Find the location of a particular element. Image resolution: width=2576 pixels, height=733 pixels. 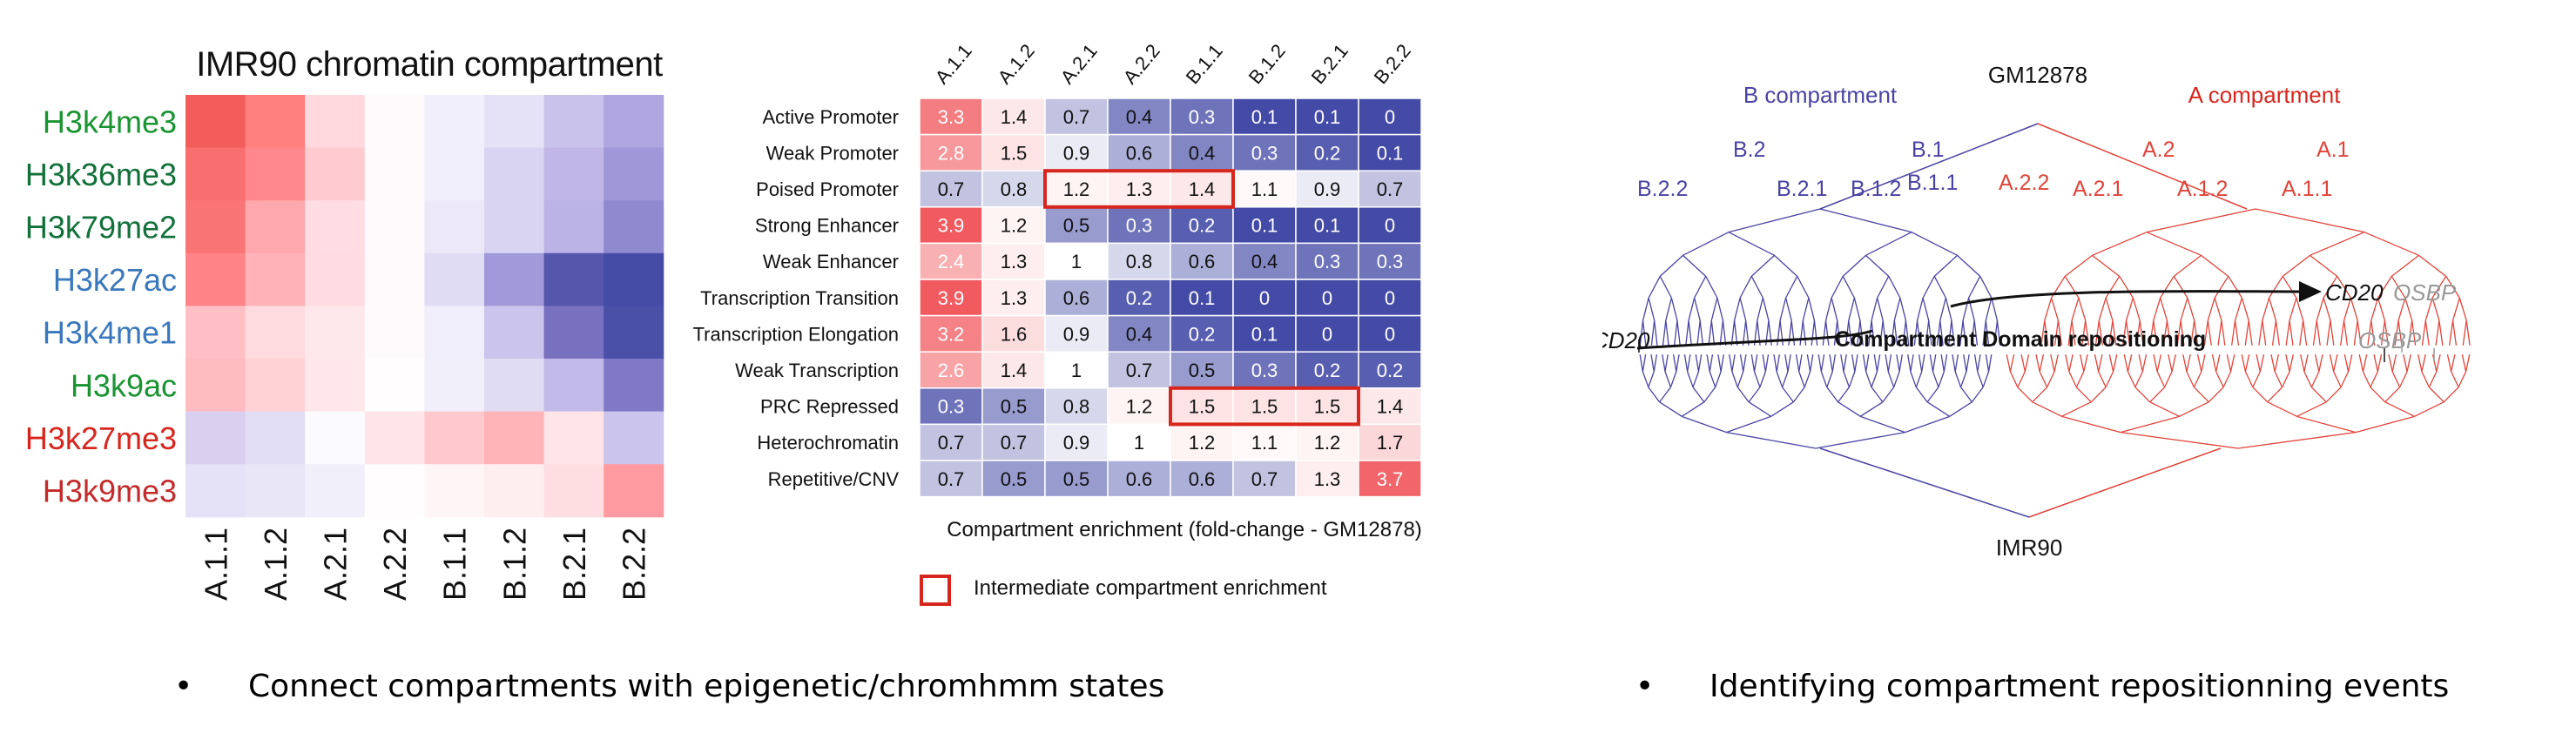

dendrogram-level2-label: B.2.2 is located at coordinates (1663, 189).